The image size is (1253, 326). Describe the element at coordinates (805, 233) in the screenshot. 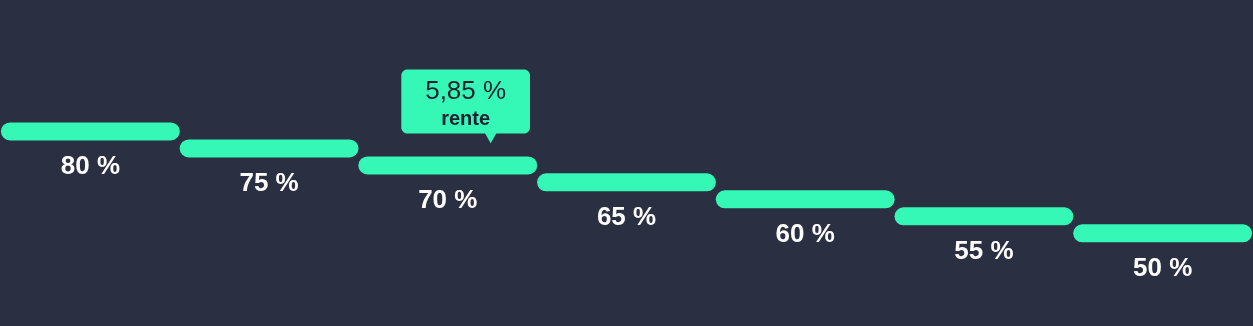

I see `data-label: 60 %` at that location.